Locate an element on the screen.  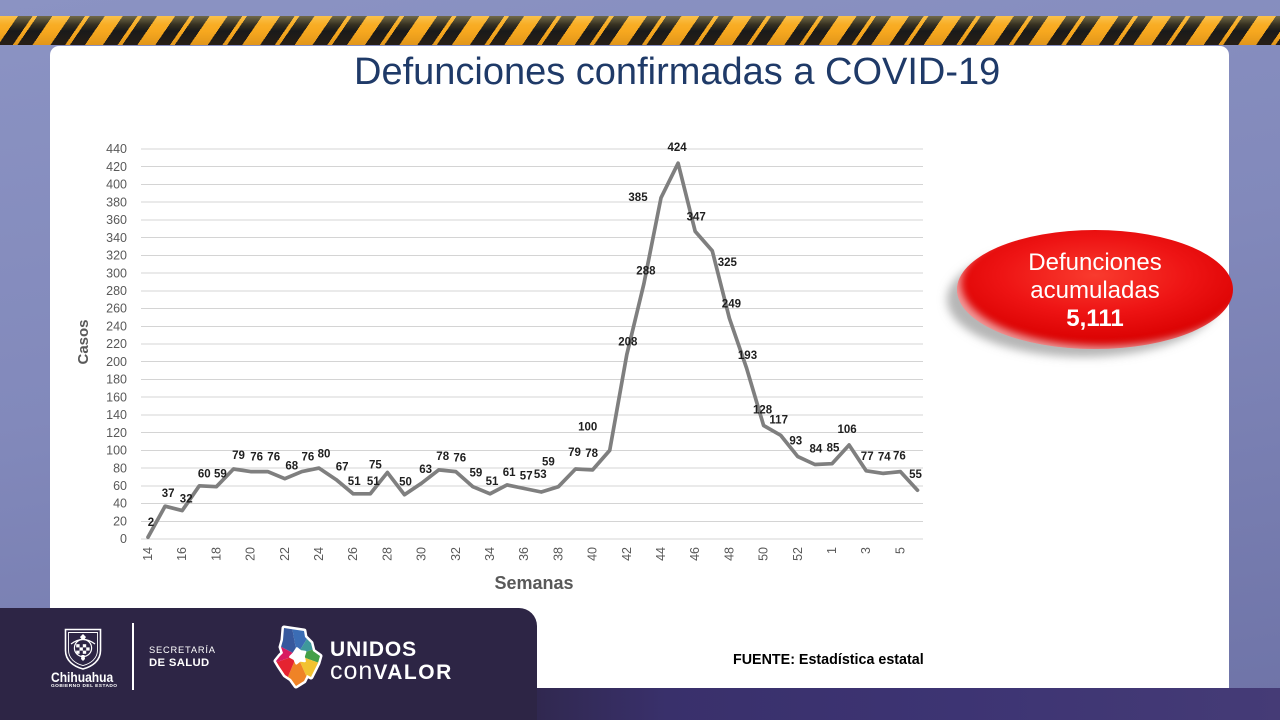
svg-text: 193 is located at coordinates (747, 356).